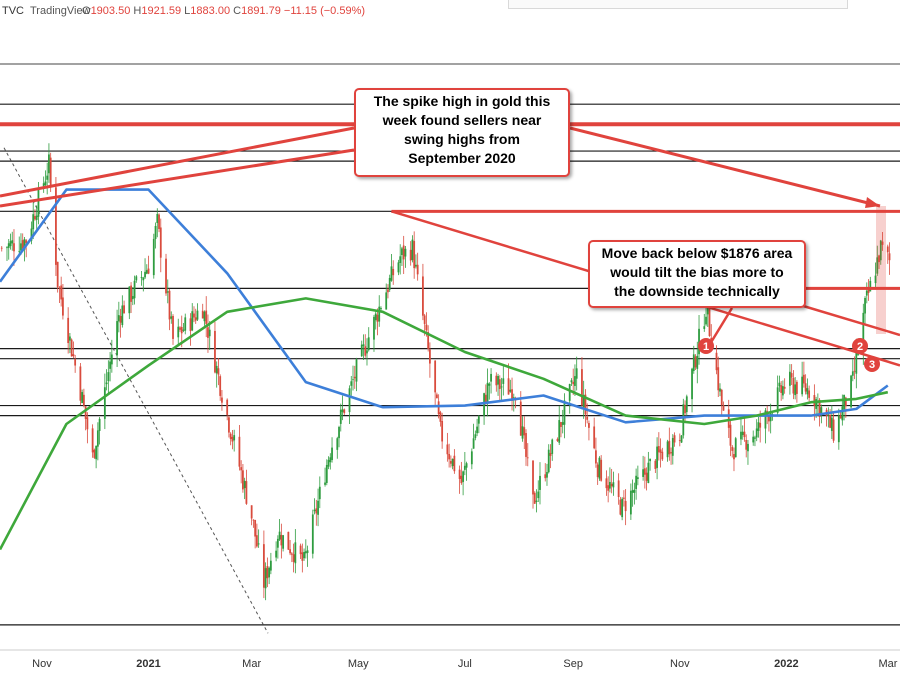 This screenshot has width=900, height=676. What do you see at coordinates (678, 4) in the screenshot?
I see `toolbar-panel` at bounding box center [678, 4].